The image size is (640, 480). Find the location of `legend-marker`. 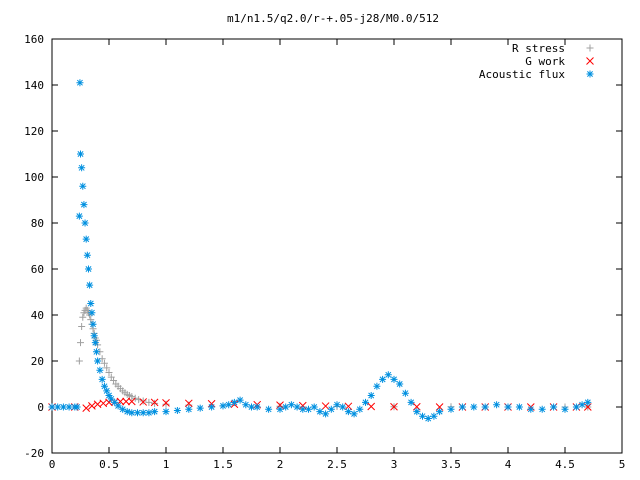

legend-marker is located at coordinates (590, 61).